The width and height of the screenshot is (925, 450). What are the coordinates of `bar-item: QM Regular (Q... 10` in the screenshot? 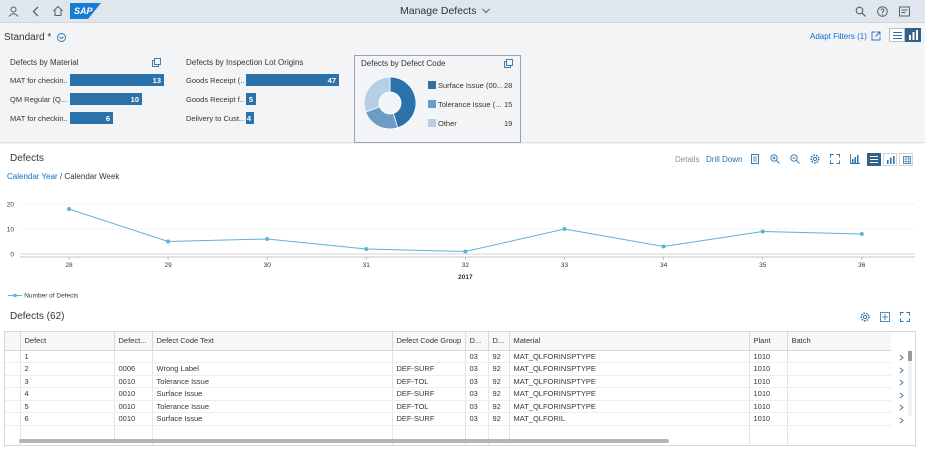 It's located at (87, 99).